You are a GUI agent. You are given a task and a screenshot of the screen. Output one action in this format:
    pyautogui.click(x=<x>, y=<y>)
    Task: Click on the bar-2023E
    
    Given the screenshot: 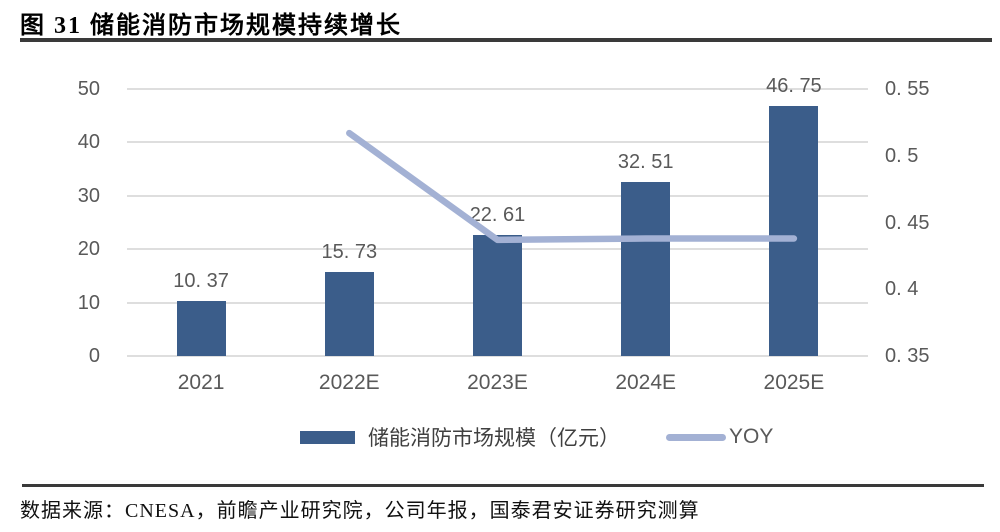 What is the action you would take?
    pyautogui.click(x=497, y=295)
    